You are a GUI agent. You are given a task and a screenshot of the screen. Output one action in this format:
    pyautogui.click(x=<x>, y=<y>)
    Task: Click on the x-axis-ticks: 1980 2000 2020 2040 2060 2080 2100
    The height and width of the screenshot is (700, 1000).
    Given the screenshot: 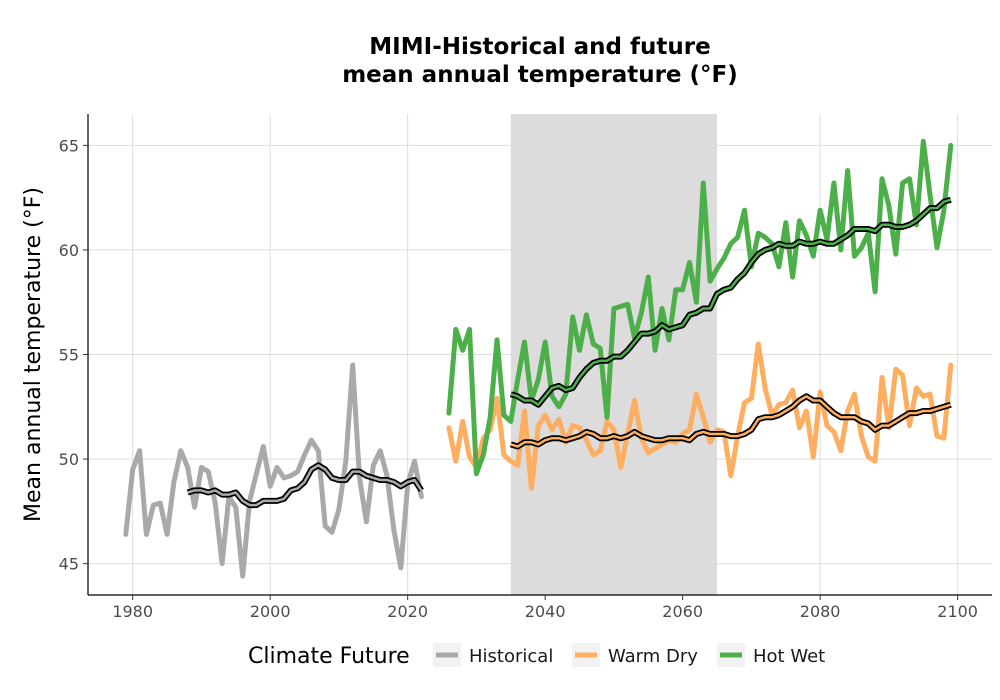 What is the action you would take?
    pyautogui.click(x=545, y=608)
    